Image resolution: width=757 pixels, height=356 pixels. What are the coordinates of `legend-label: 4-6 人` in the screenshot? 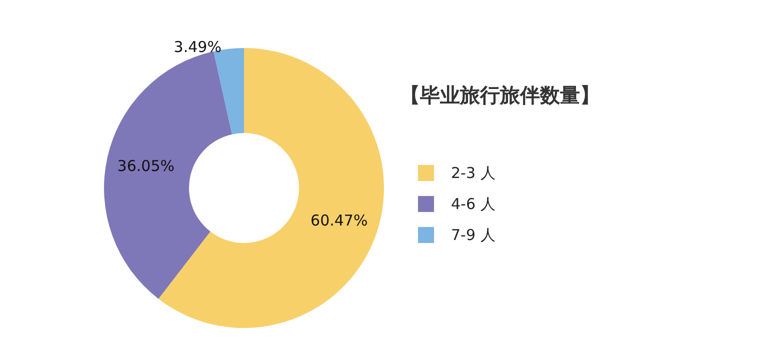 It's located at (473, 204).